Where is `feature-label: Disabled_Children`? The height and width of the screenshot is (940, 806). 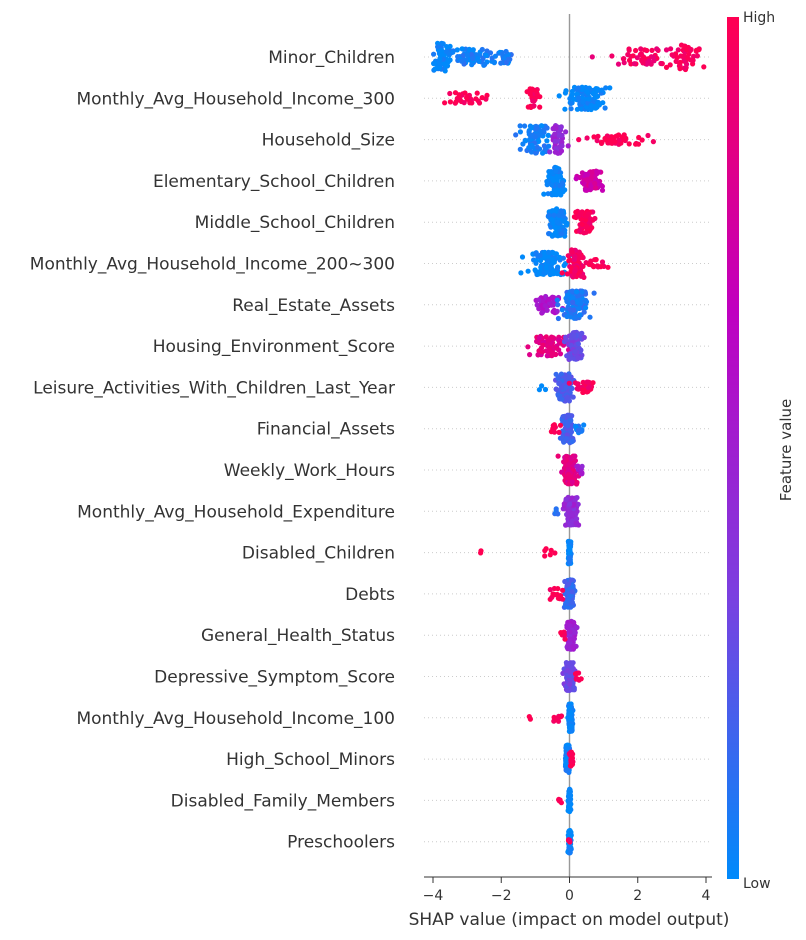
feature-label: Disabled_Children is located at coordinates (318, 554).